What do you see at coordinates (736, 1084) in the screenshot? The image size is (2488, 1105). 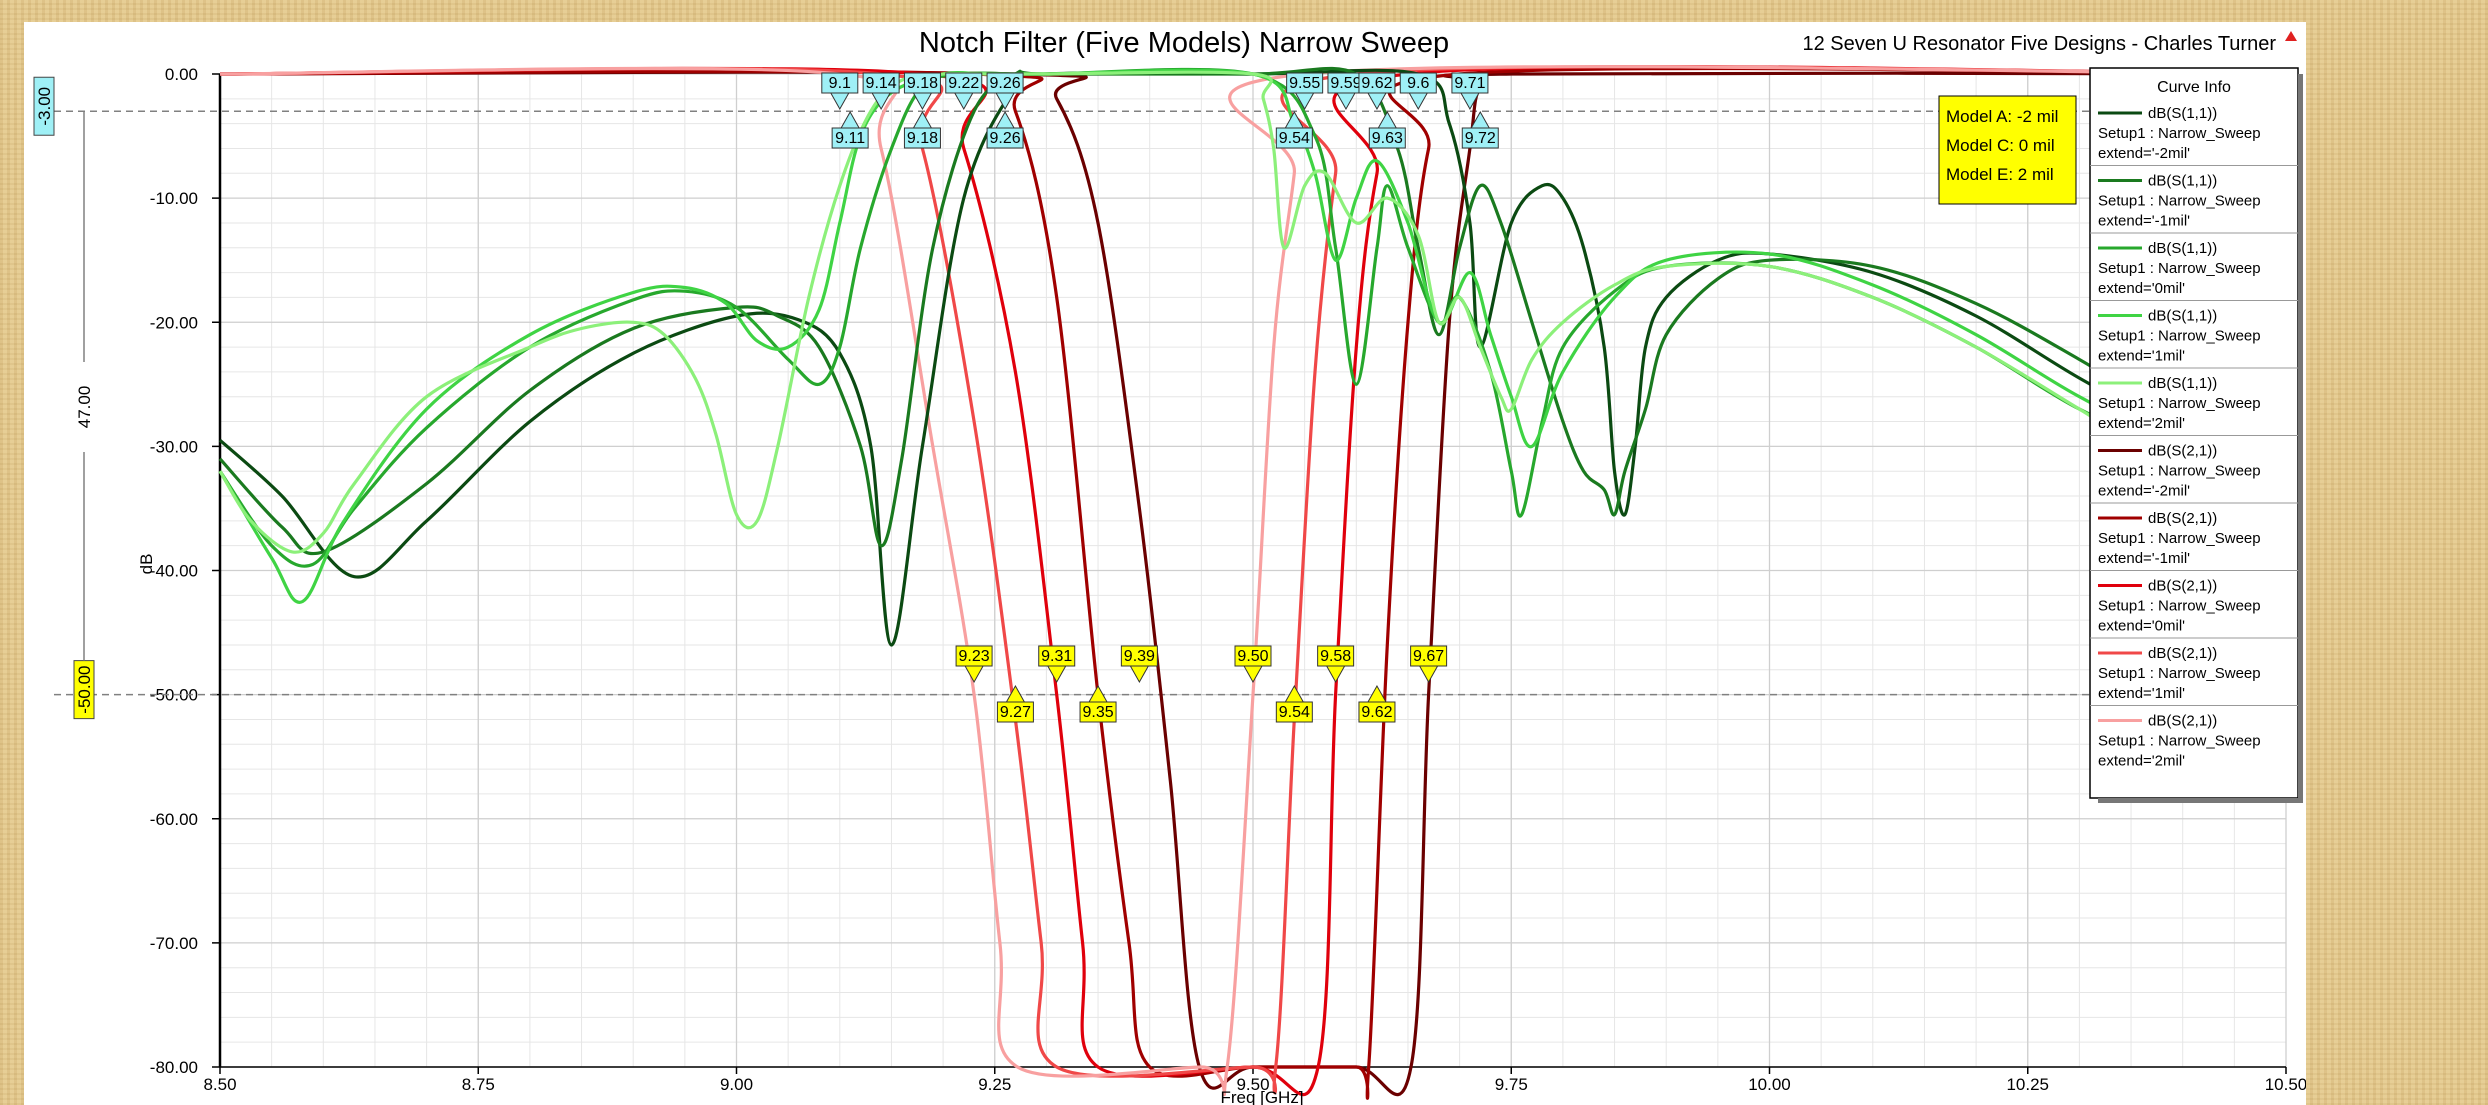 I see `x-tick-label: 9.00` at bounding box center [736, 1084].